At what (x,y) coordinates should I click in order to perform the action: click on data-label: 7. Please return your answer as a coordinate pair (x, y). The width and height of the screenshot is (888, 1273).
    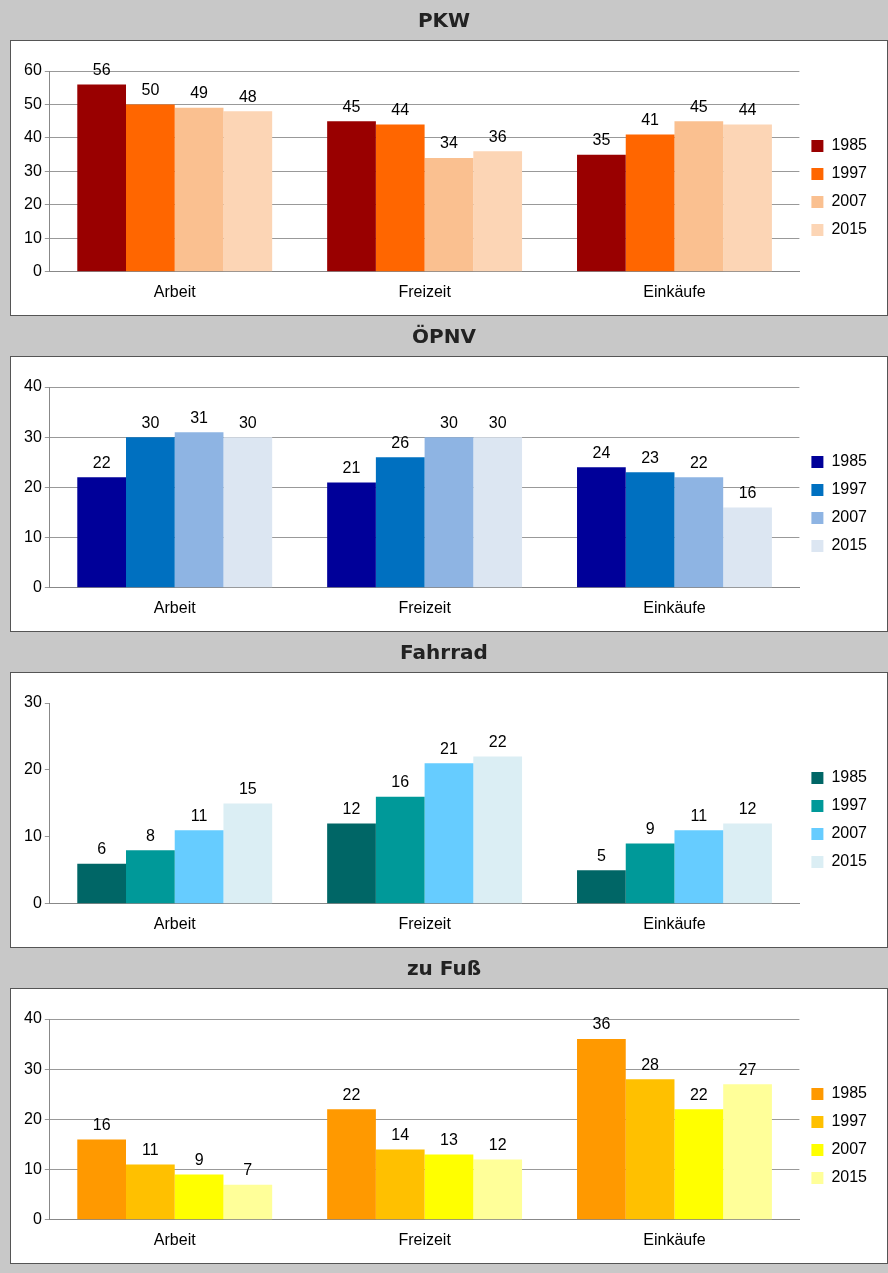
    Looking at the image, I should click on (248, 1170).